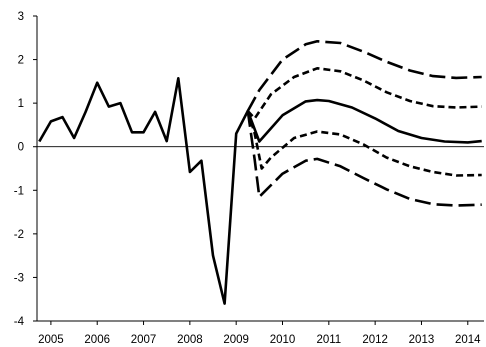 This screenshot has width=486, height=347. I want to click on y-tick-label: 3, so click(21, 17).